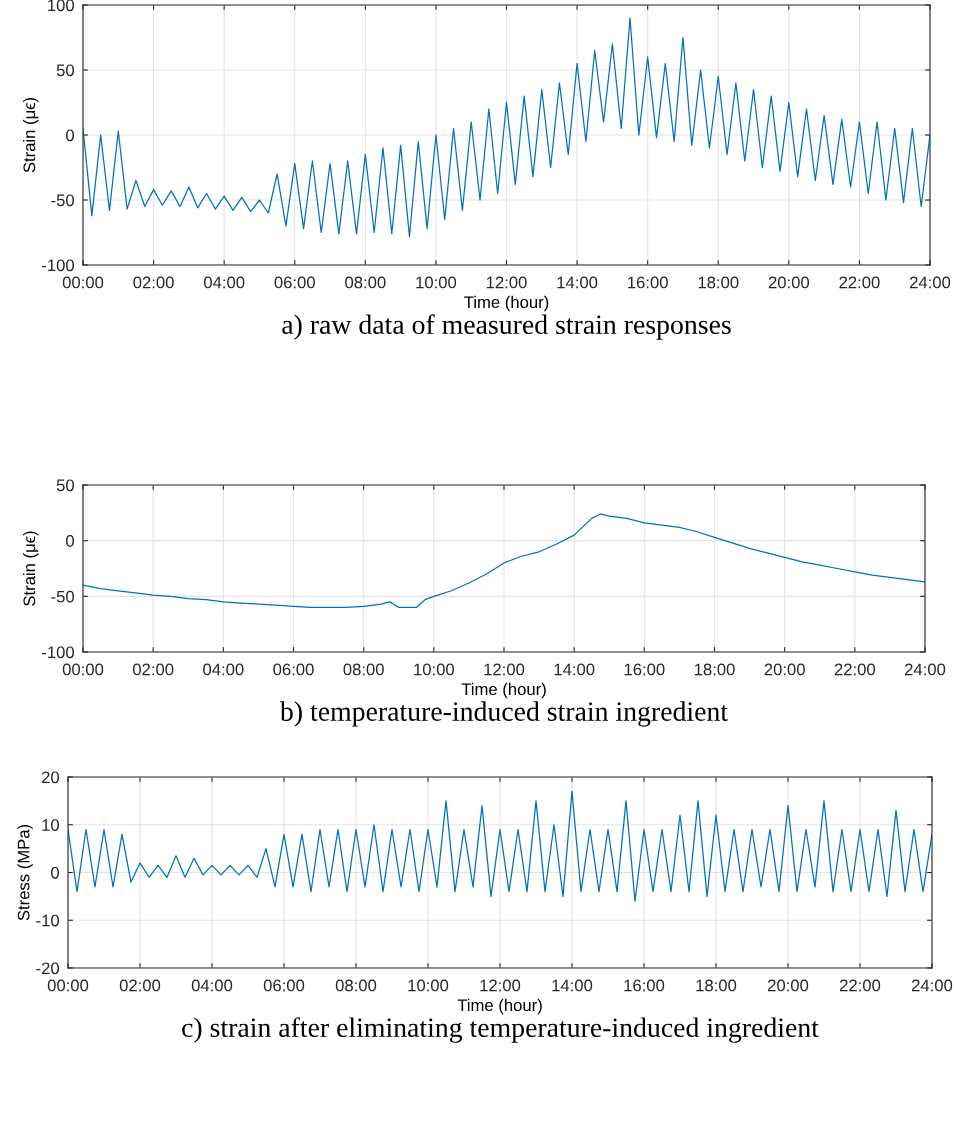 Image resolution: width=954 pixels, height=1133 pixels. I want to click on text: a) raw data of measured strain responses, so click(506, 327).